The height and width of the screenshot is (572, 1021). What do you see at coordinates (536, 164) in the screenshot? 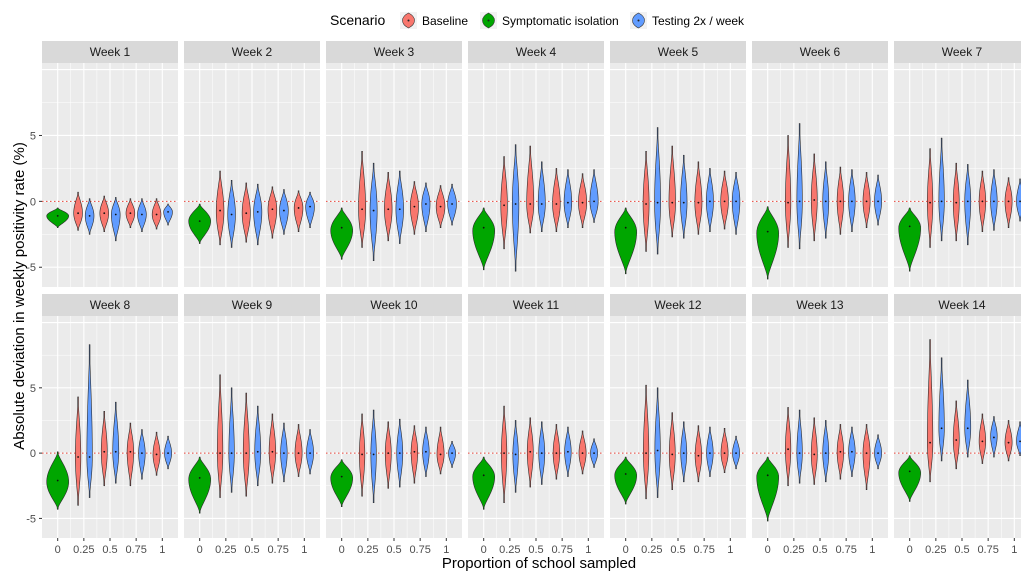
I see `facet-panel: Week 4` at bounding box center [536, 164].